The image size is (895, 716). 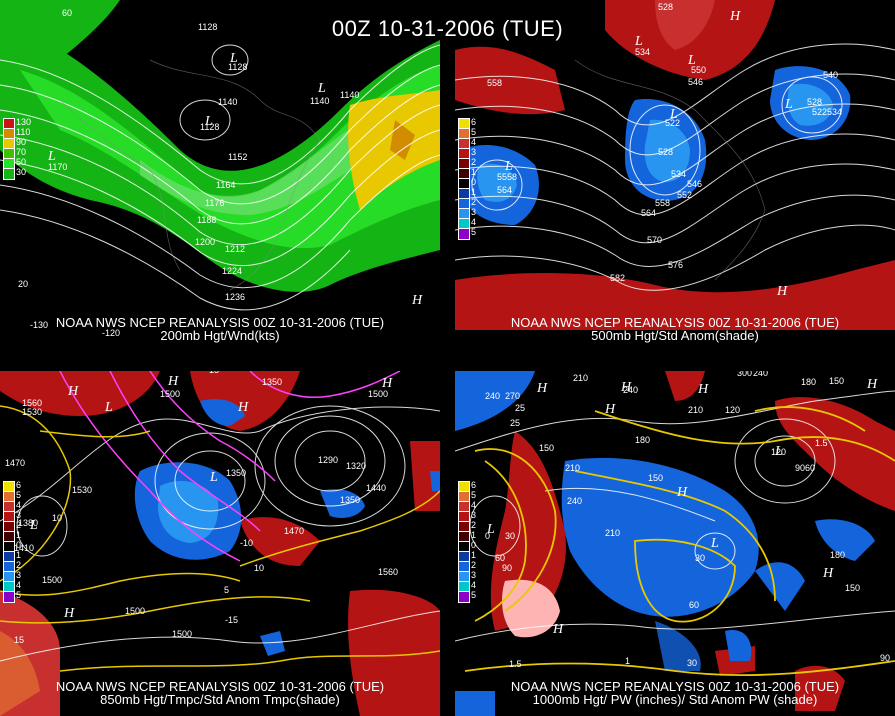 I want to click on svg-text: 1.5, so click(x=515, y=664).